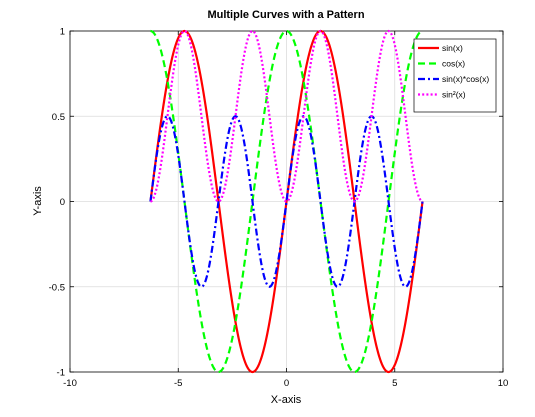 The width and height of the screenshot is (535, 417). I want to click on legend-label: cos(x), so click(453, 64).